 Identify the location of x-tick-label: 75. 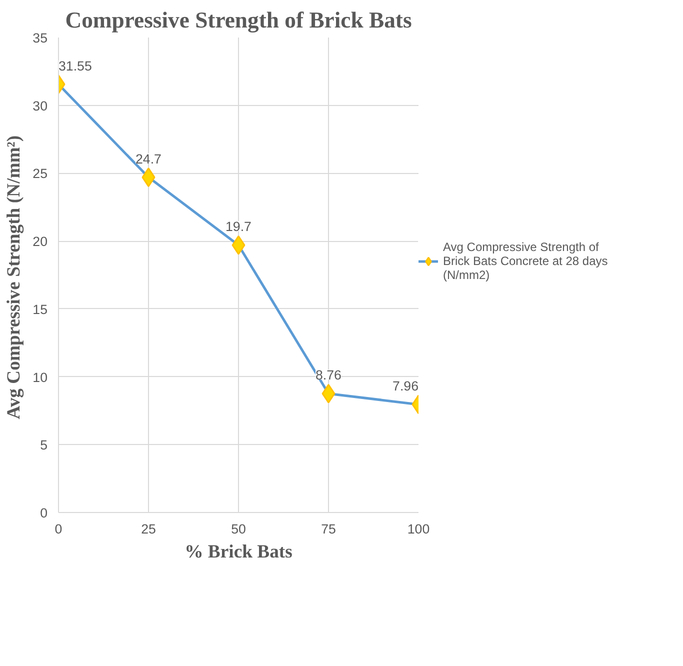
(328, 529).